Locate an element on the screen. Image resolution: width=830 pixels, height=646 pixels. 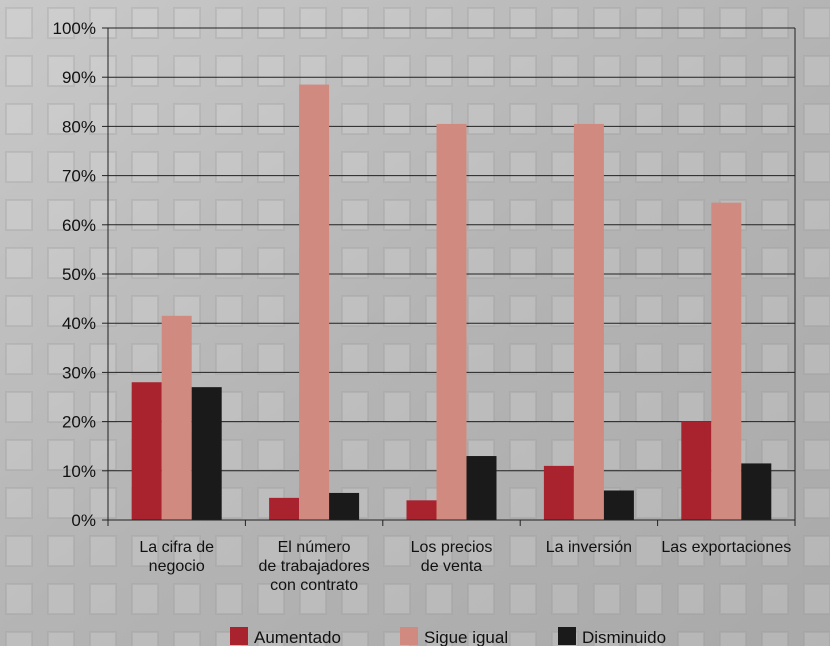
x-category-label-line: El número is located at coordinates (314, 547).